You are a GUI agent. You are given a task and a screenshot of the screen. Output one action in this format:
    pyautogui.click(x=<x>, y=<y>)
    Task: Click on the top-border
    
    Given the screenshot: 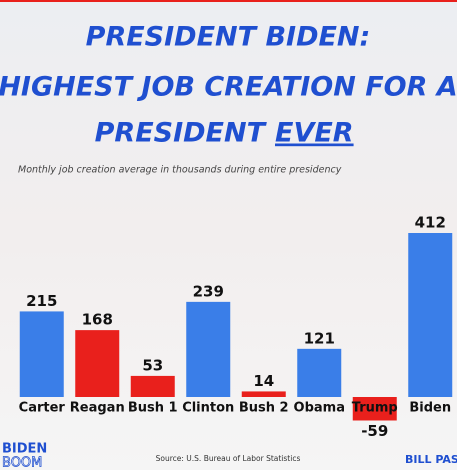 What is the action you would take?
    pyautogui.click(x=228, y=1)
    